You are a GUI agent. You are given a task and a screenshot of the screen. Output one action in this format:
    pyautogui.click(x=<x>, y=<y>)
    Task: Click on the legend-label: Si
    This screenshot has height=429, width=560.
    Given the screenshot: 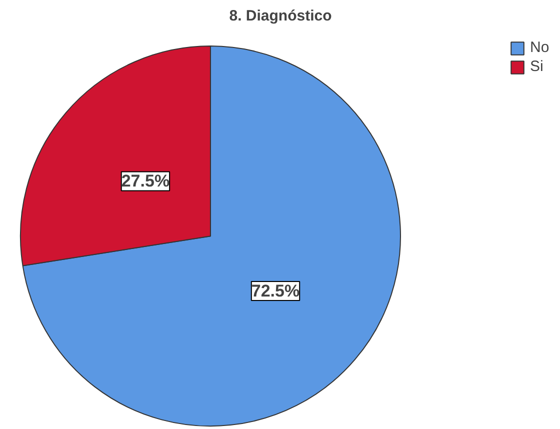 What is the action you would take?
    pyautogui.click(x=537, y=66)
    